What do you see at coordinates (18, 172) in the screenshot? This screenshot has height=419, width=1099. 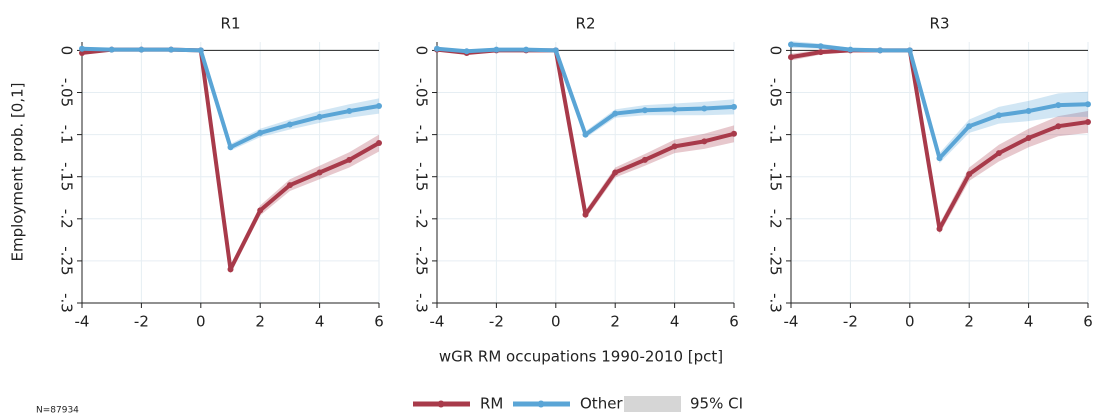 I see `y-axis-label: Employment prob. [0,1]` at bounding box center [18, 172].